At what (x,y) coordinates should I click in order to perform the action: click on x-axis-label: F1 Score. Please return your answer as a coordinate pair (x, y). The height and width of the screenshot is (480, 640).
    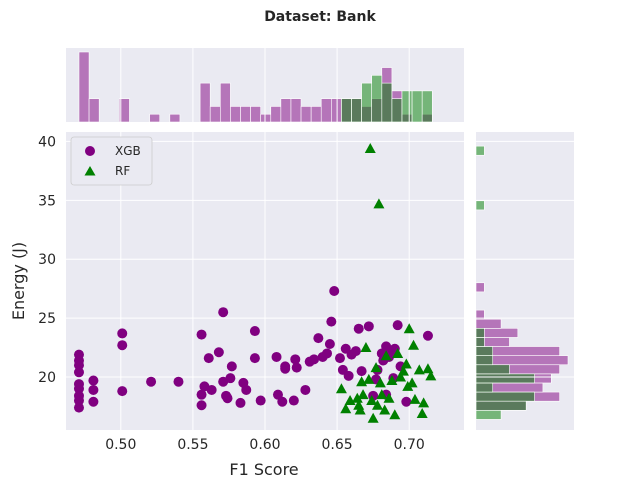
    Looking at the image, I should click on (263, 469).